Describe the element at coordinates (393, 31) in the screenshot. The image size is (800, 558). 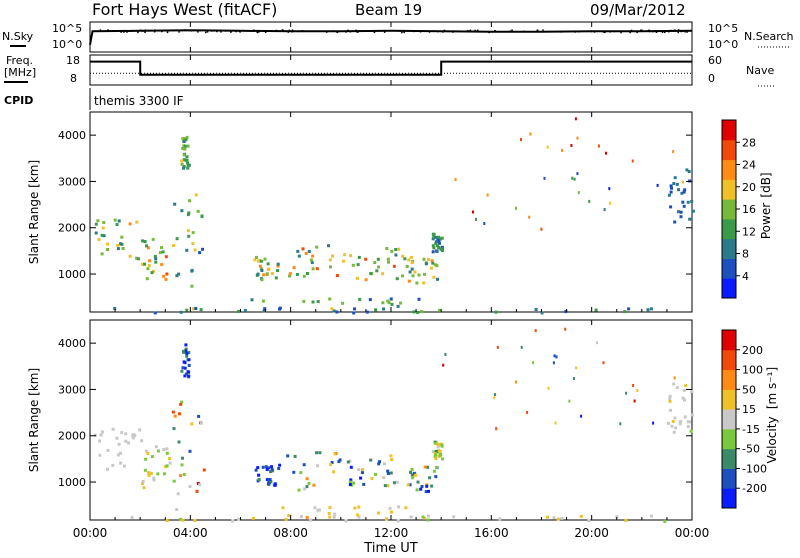
I see `nsky-scatter` at that location.